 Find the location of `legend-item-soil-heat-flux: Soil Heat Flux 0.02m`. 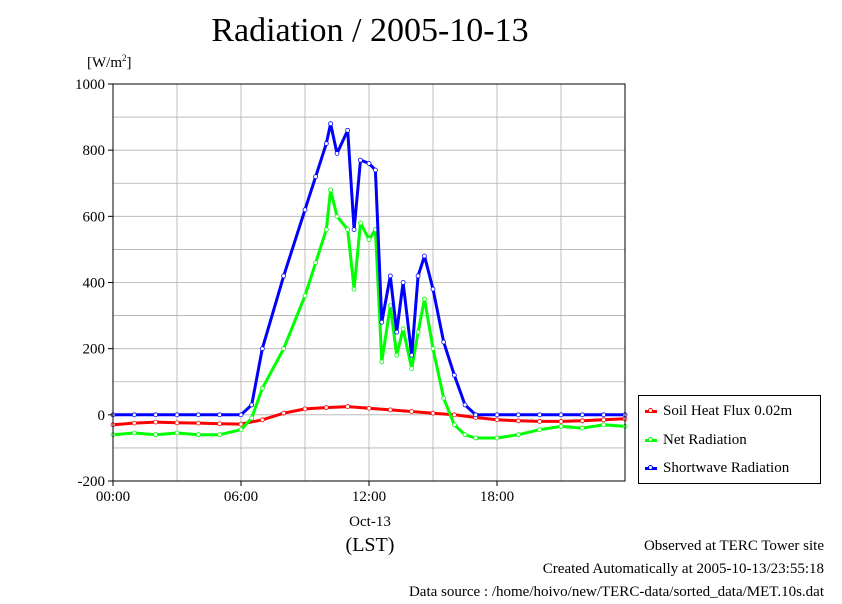

legend-item-soil-heat-flux: Soil Heat Flux 0.02m is located at coordinates (718, 411).